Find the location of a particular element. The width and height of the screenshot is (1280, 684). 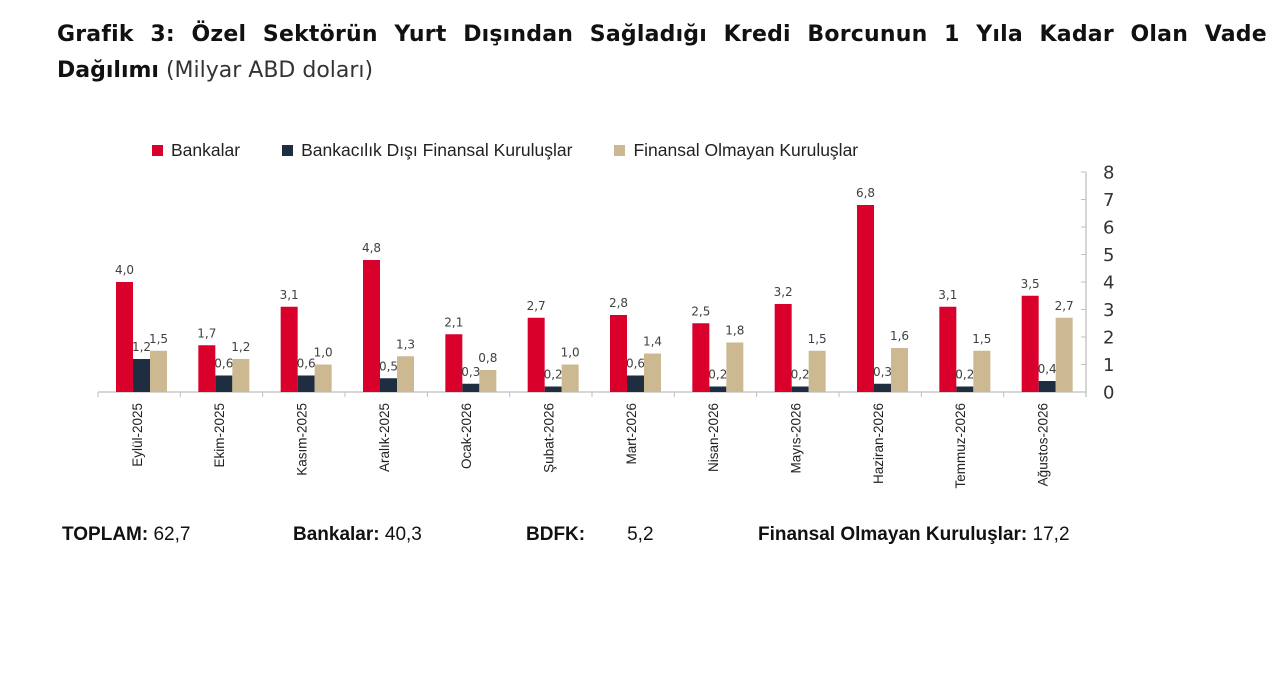

title-word: Kadar is located at coordinates (1076, 34).